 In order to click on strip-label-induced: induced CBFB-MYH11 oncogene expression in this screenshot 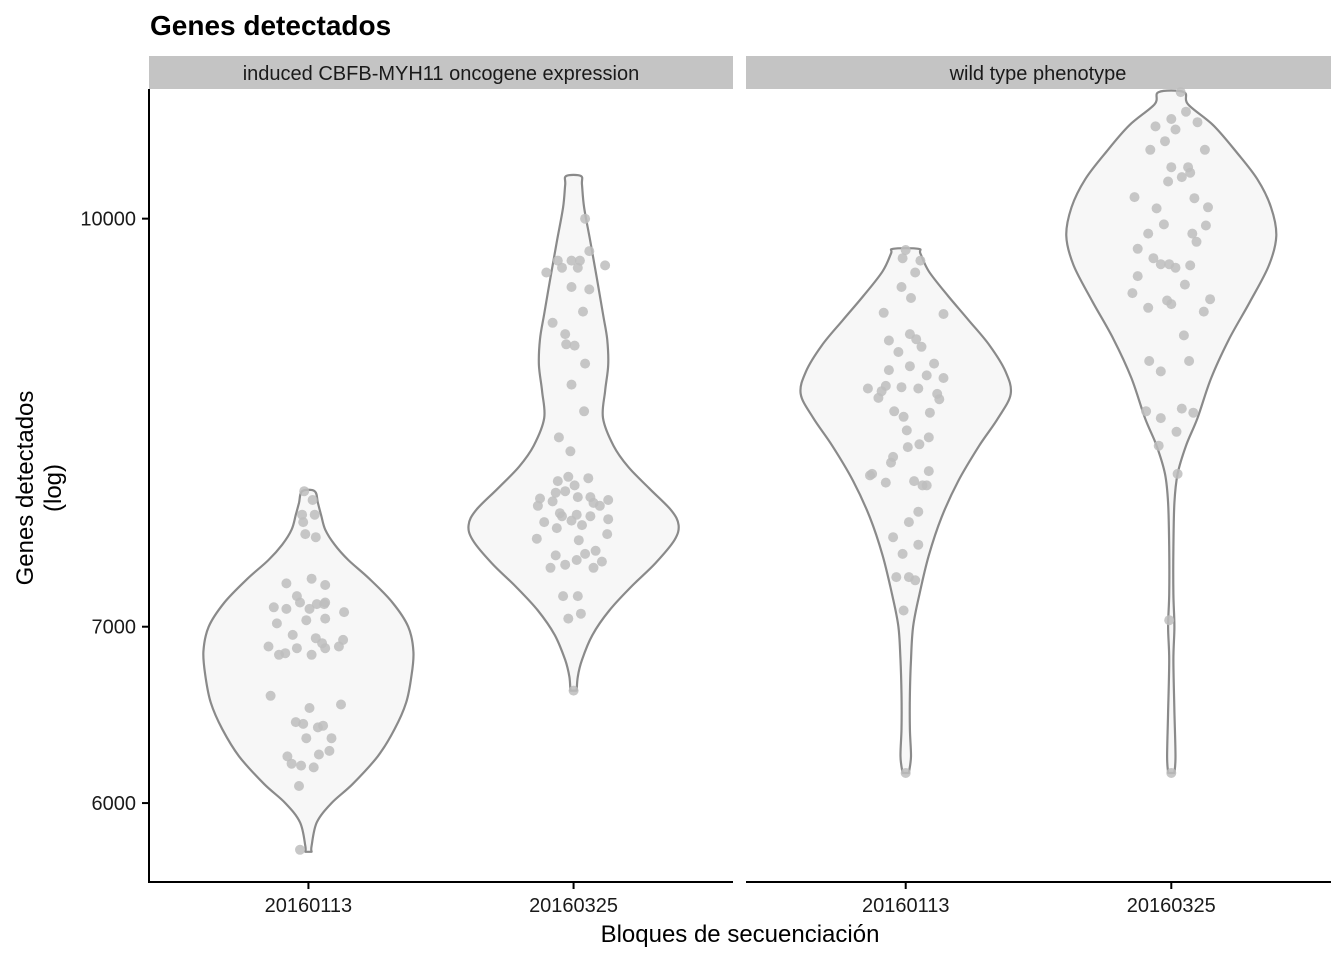, I will do `click(441, 74)`.